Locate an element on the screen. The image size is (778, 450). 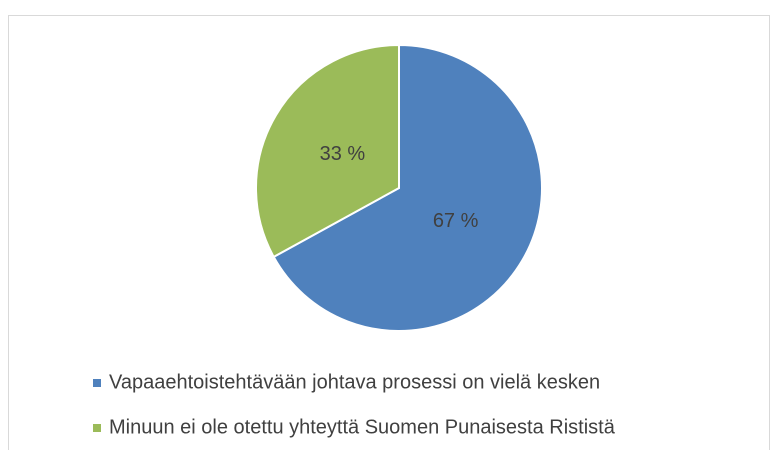
slice-label: 33 % is located at coordinates (343, 154).